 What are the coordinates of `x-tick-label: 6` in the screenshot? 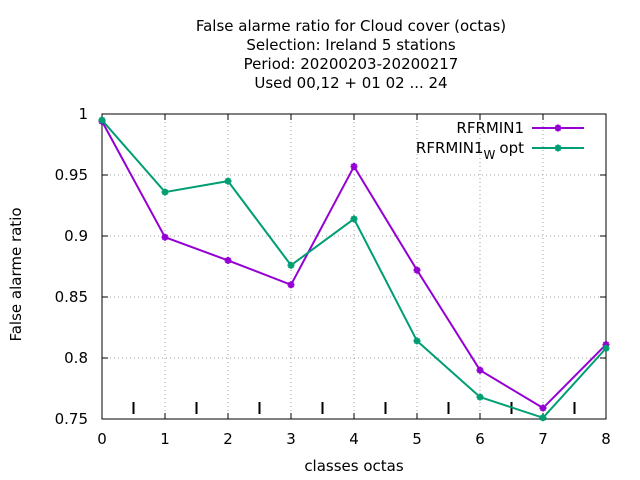 It's located at (480, 439).